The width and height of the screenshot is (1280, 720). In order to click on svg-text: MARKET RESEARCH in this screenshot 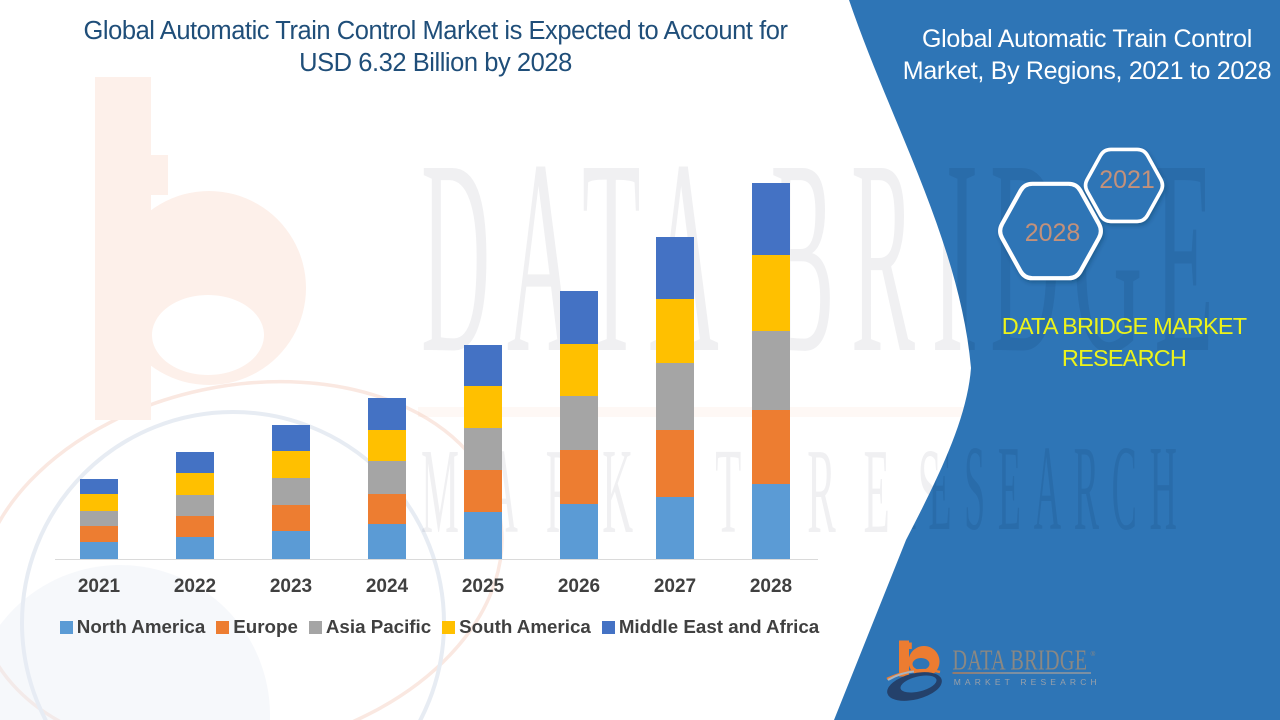, I will do `click(1027, 682)`.